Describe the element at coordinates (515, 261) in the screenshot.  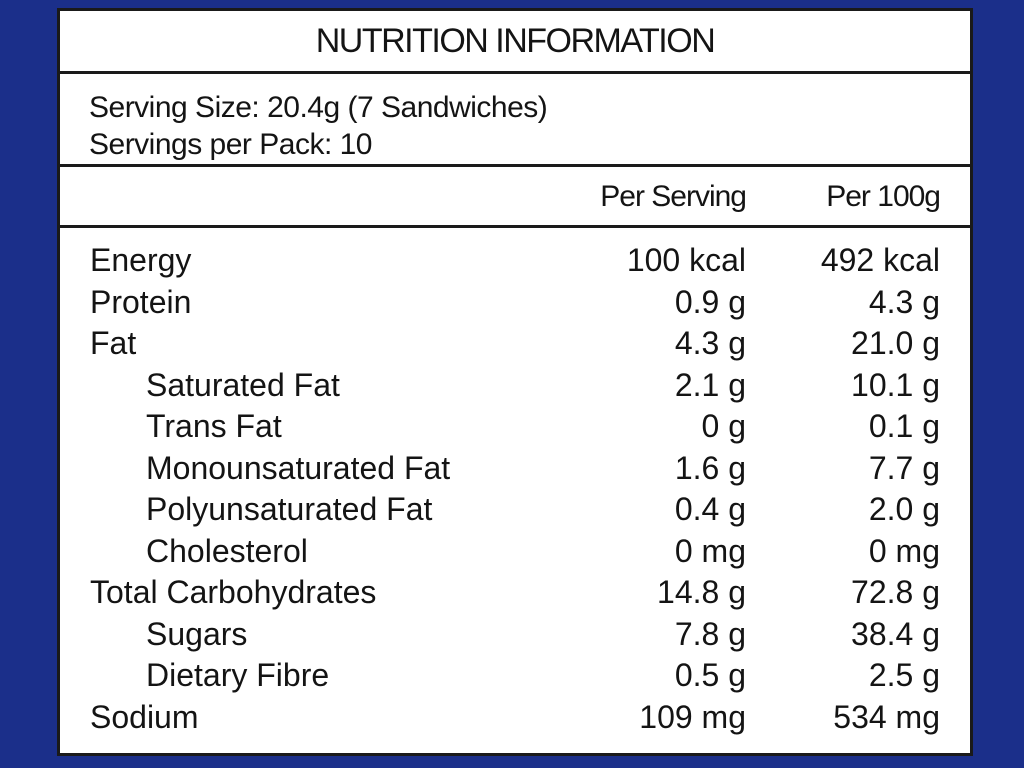
I see `nutrient-row-energy: Energy 100 kcal 492 kcal` at that location.